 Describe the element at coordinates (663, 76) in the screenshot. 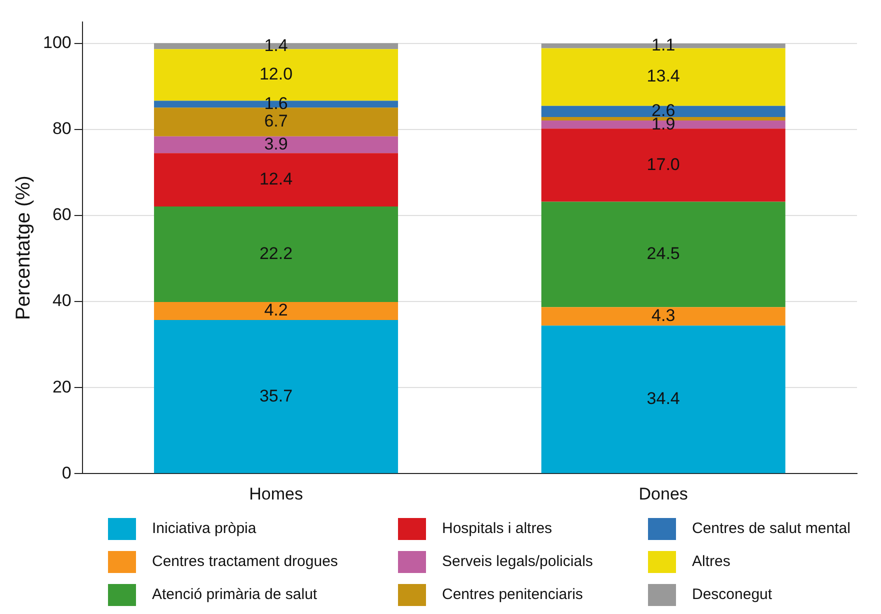

I see `data-label: 13.4` at that location.